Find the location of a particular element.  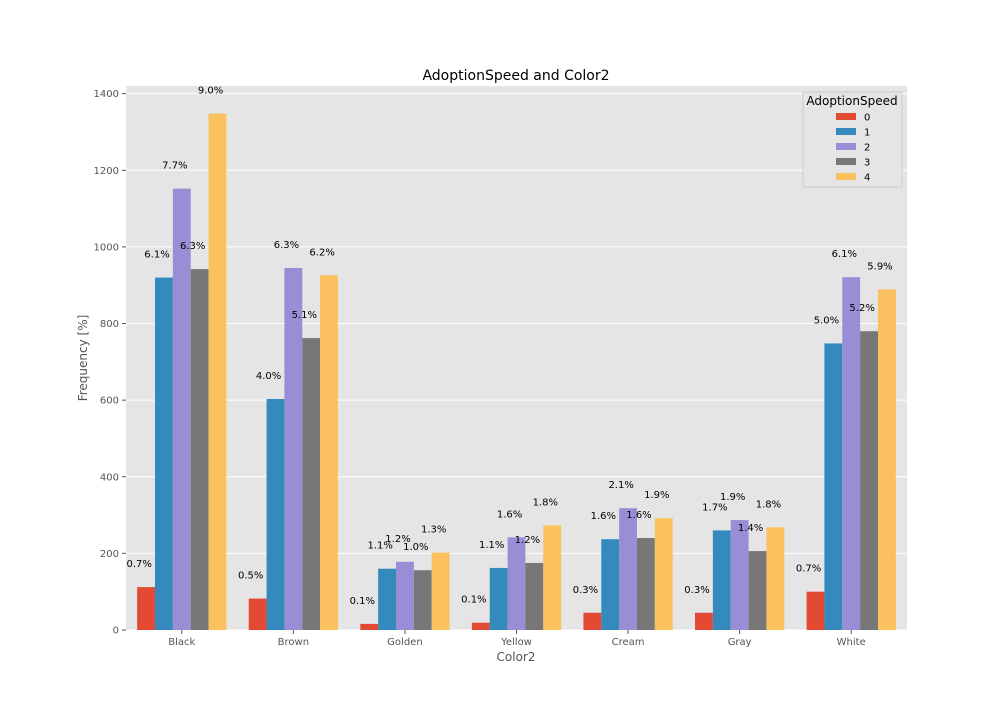

bar-percent-label: 0.5% is located at coordinates (250, 576).